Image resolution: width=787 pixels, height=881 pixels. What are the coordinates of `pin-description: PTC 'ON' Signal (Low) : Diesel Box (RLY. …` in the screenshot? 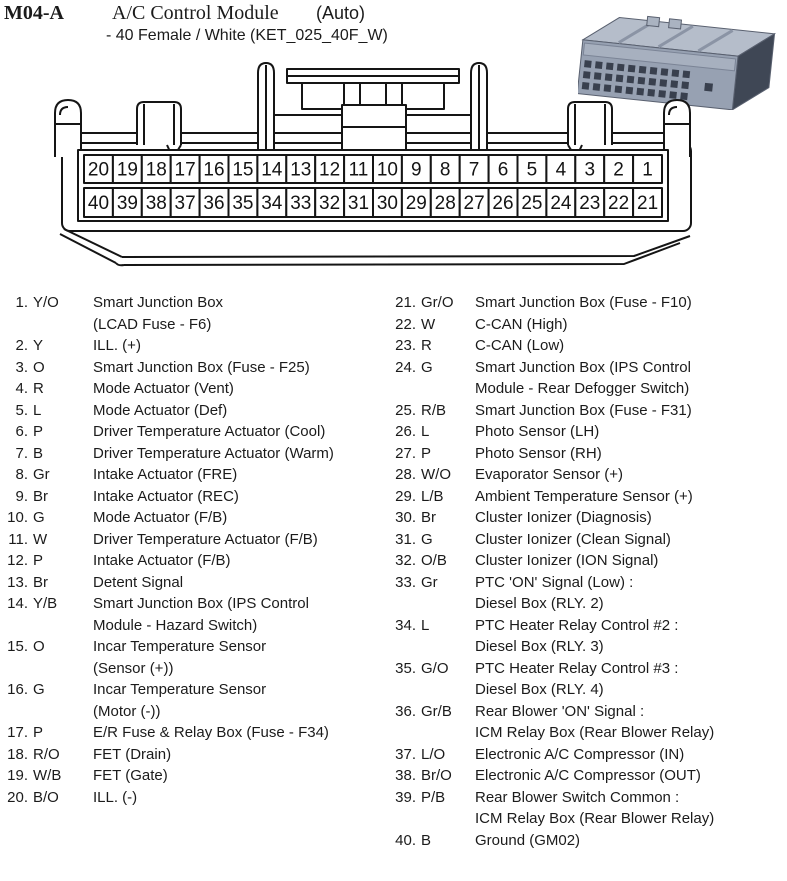 It's located at (629, 593).